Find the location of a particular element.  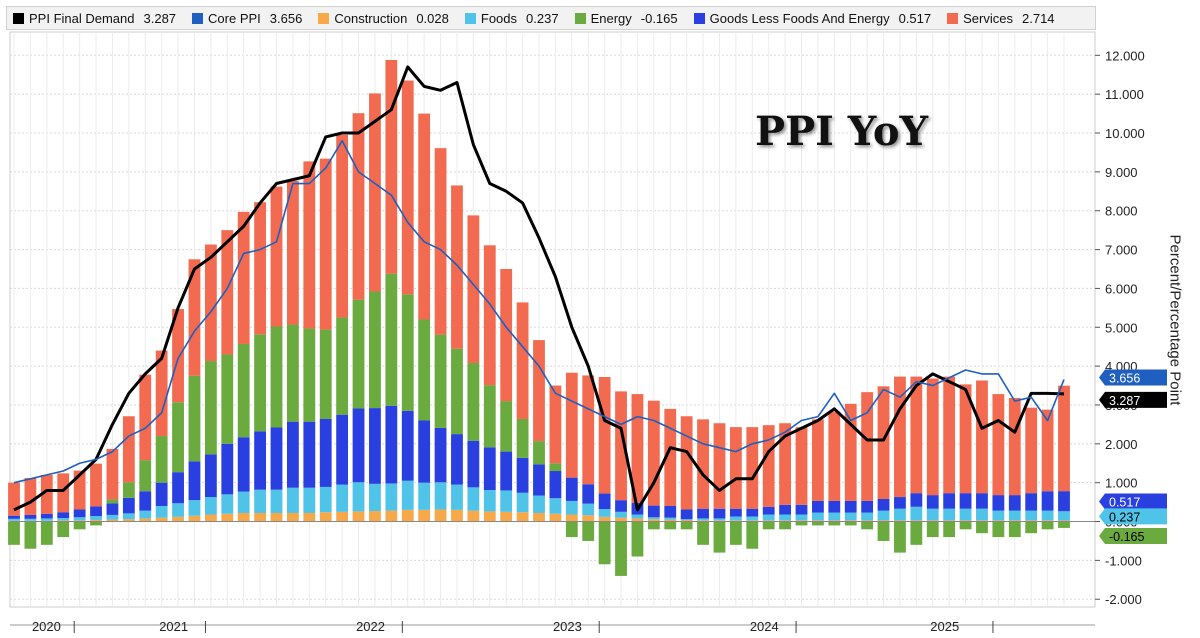

y-tick-label: 5.000 is located at coordinates (1121, 327).